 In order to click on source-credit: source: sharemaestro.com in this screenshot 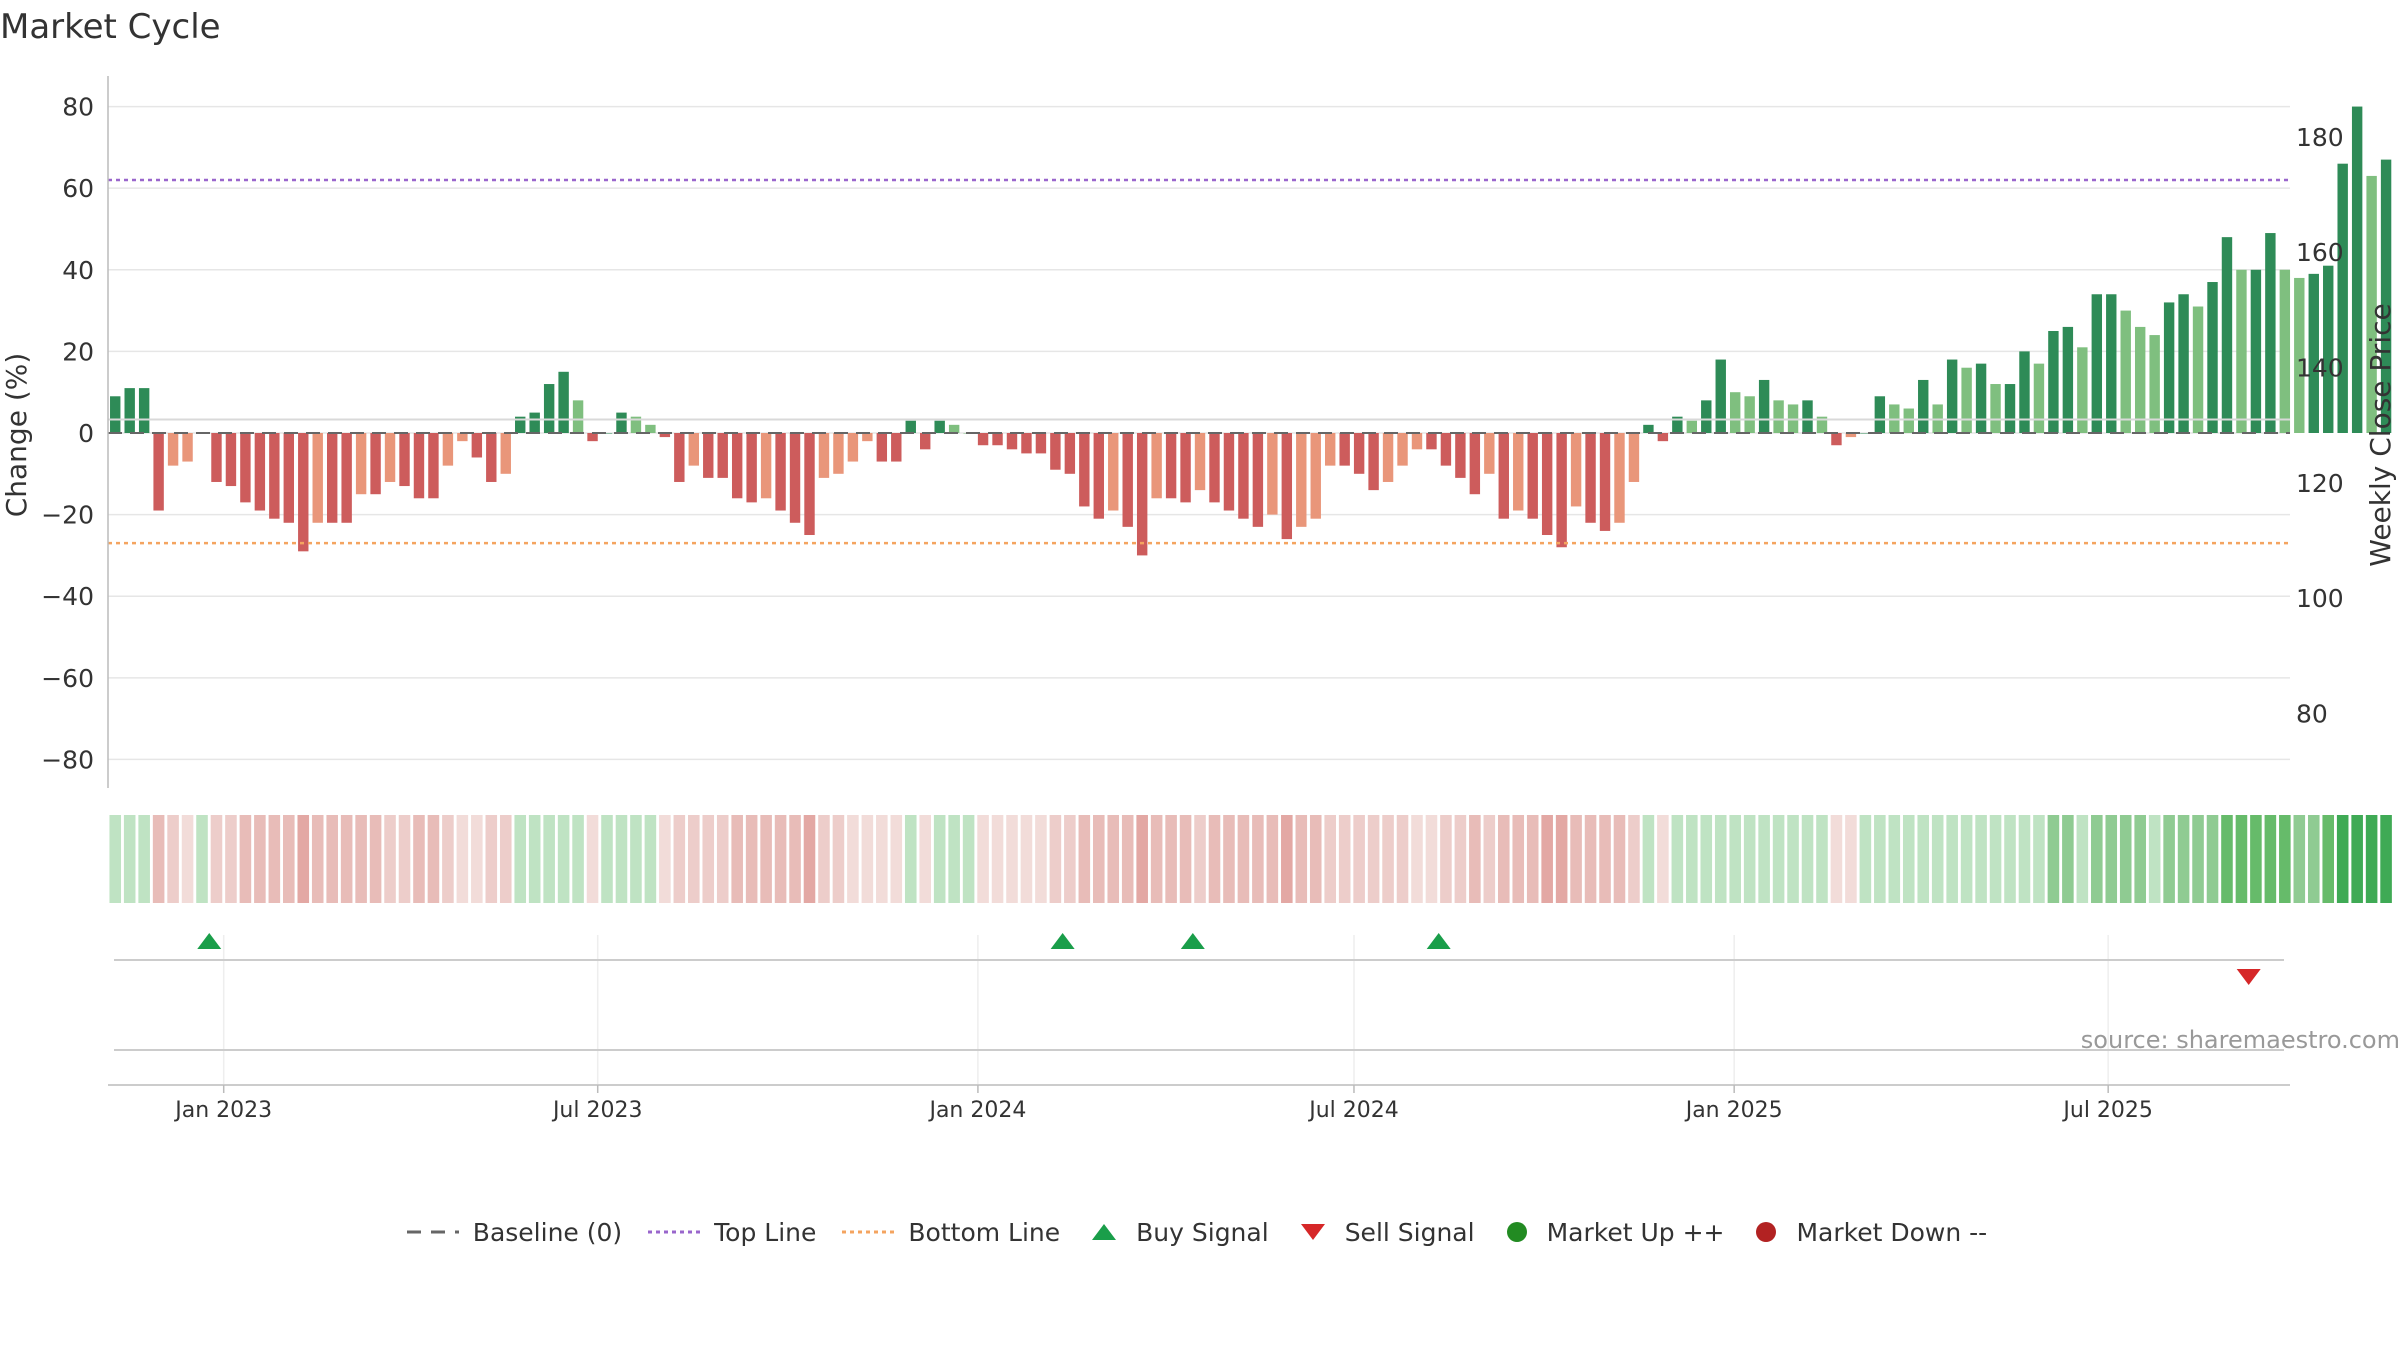, I will do `click(2240, 1040)`.